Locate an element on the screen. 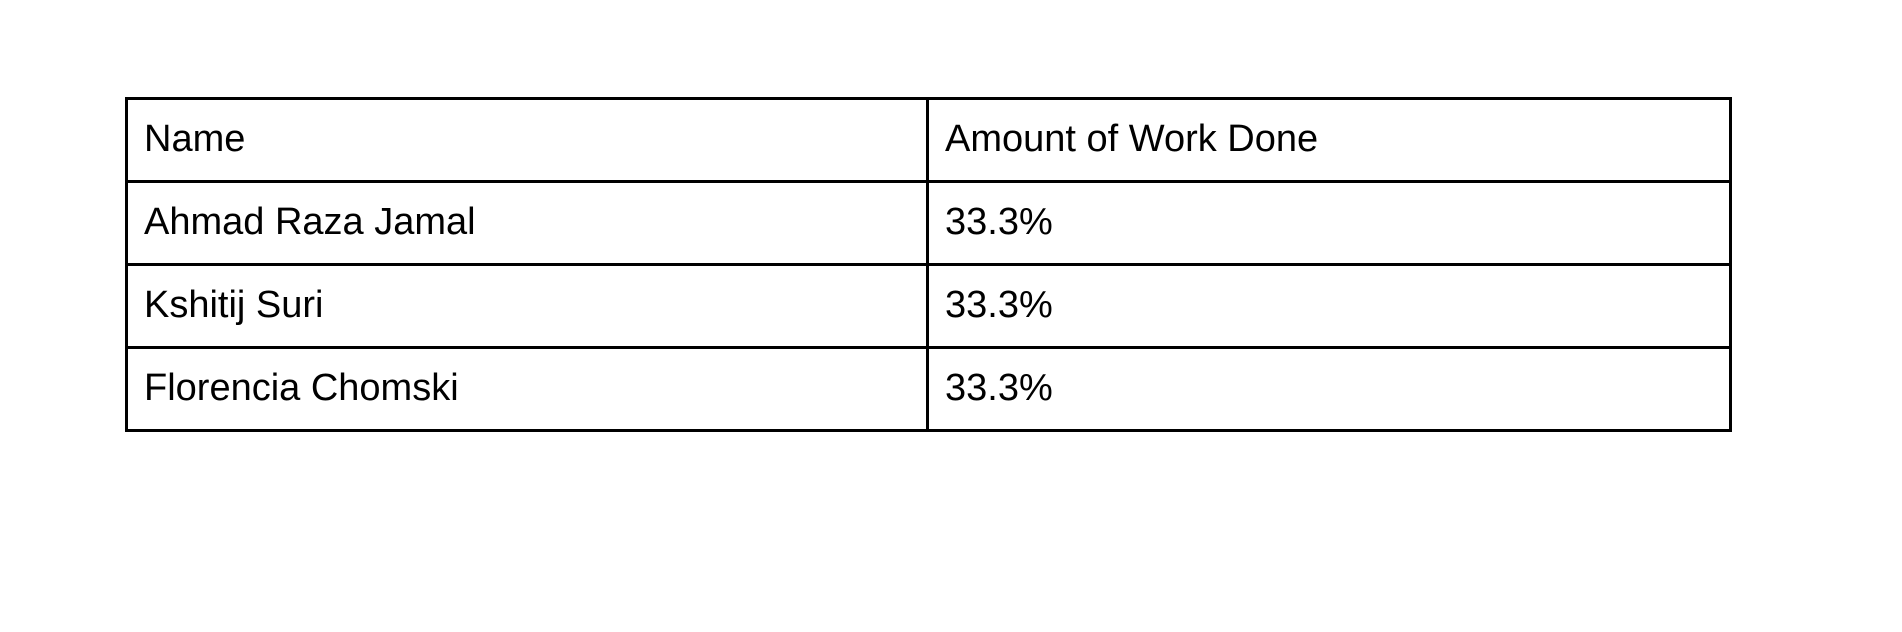 The height and width of the screenshot is (632, 1902). table-row: Kshitij Suri 33.3% is located at coordinates (928, 306).